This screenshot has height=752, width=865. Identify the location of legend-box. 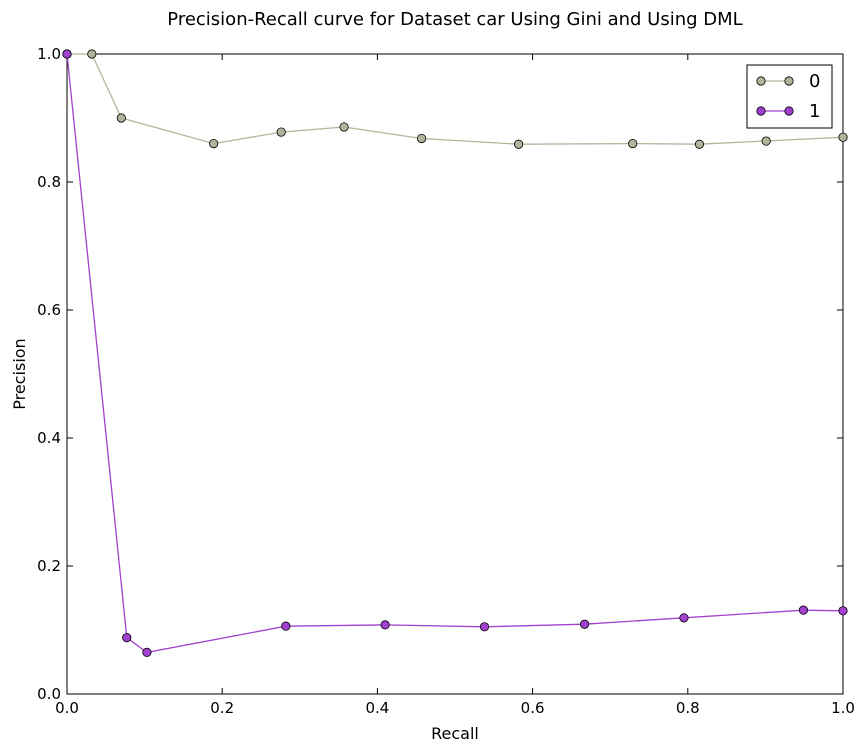
(789, 96).